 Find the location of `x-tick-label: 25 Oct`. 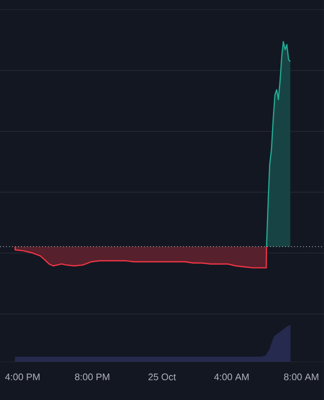

x-tick-label: 25 Oct is located at coordinates (162, 377).